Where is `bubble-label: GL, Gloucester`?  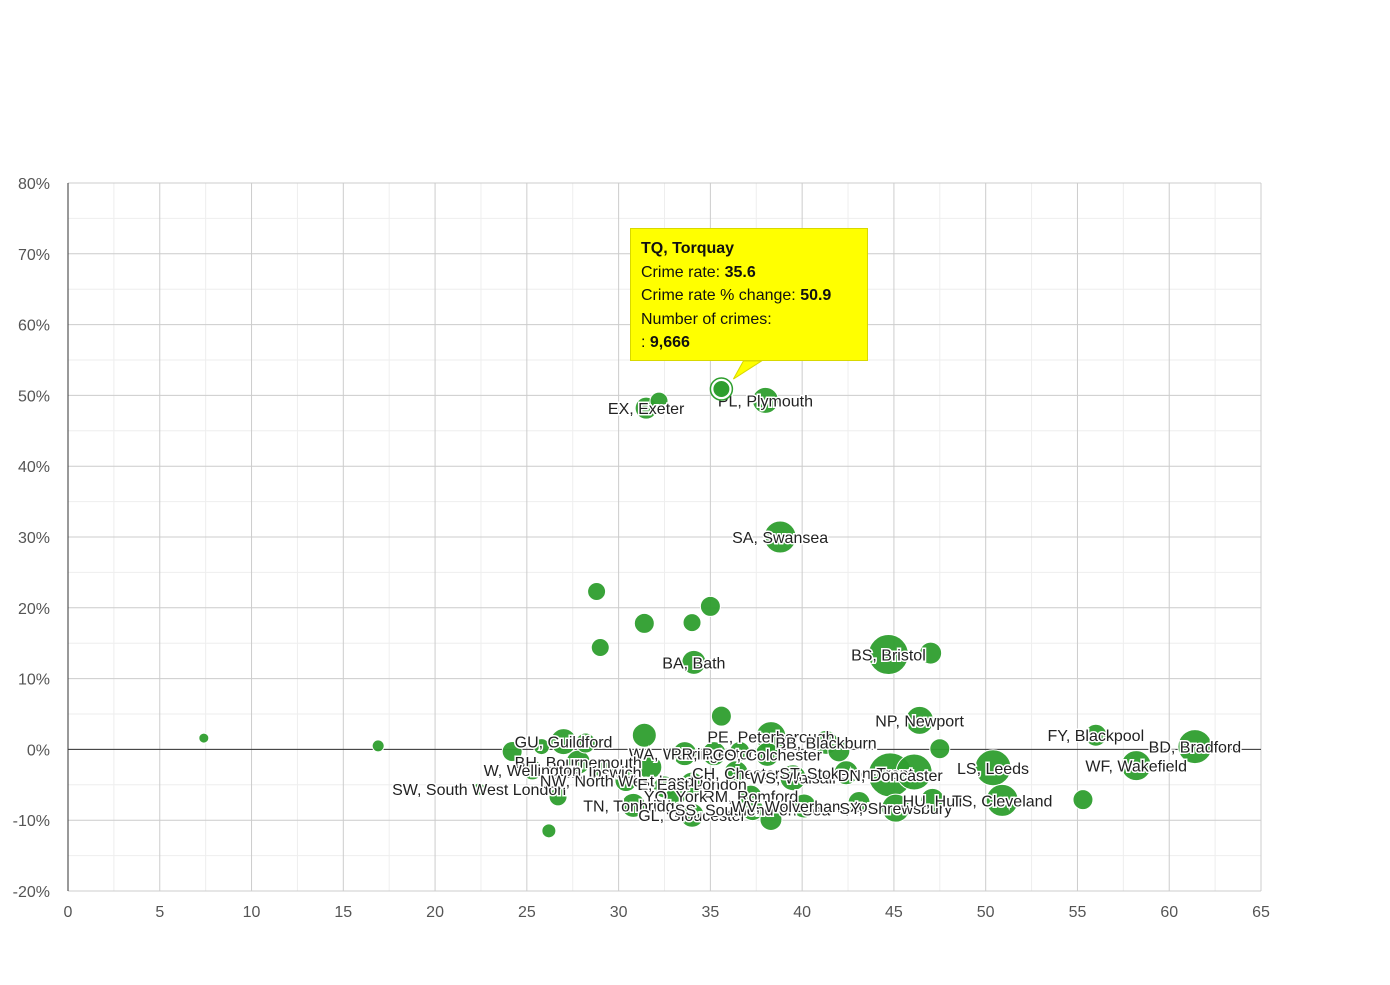
bubble-label: GL, Gloucester is located at coordinates (692, 816).